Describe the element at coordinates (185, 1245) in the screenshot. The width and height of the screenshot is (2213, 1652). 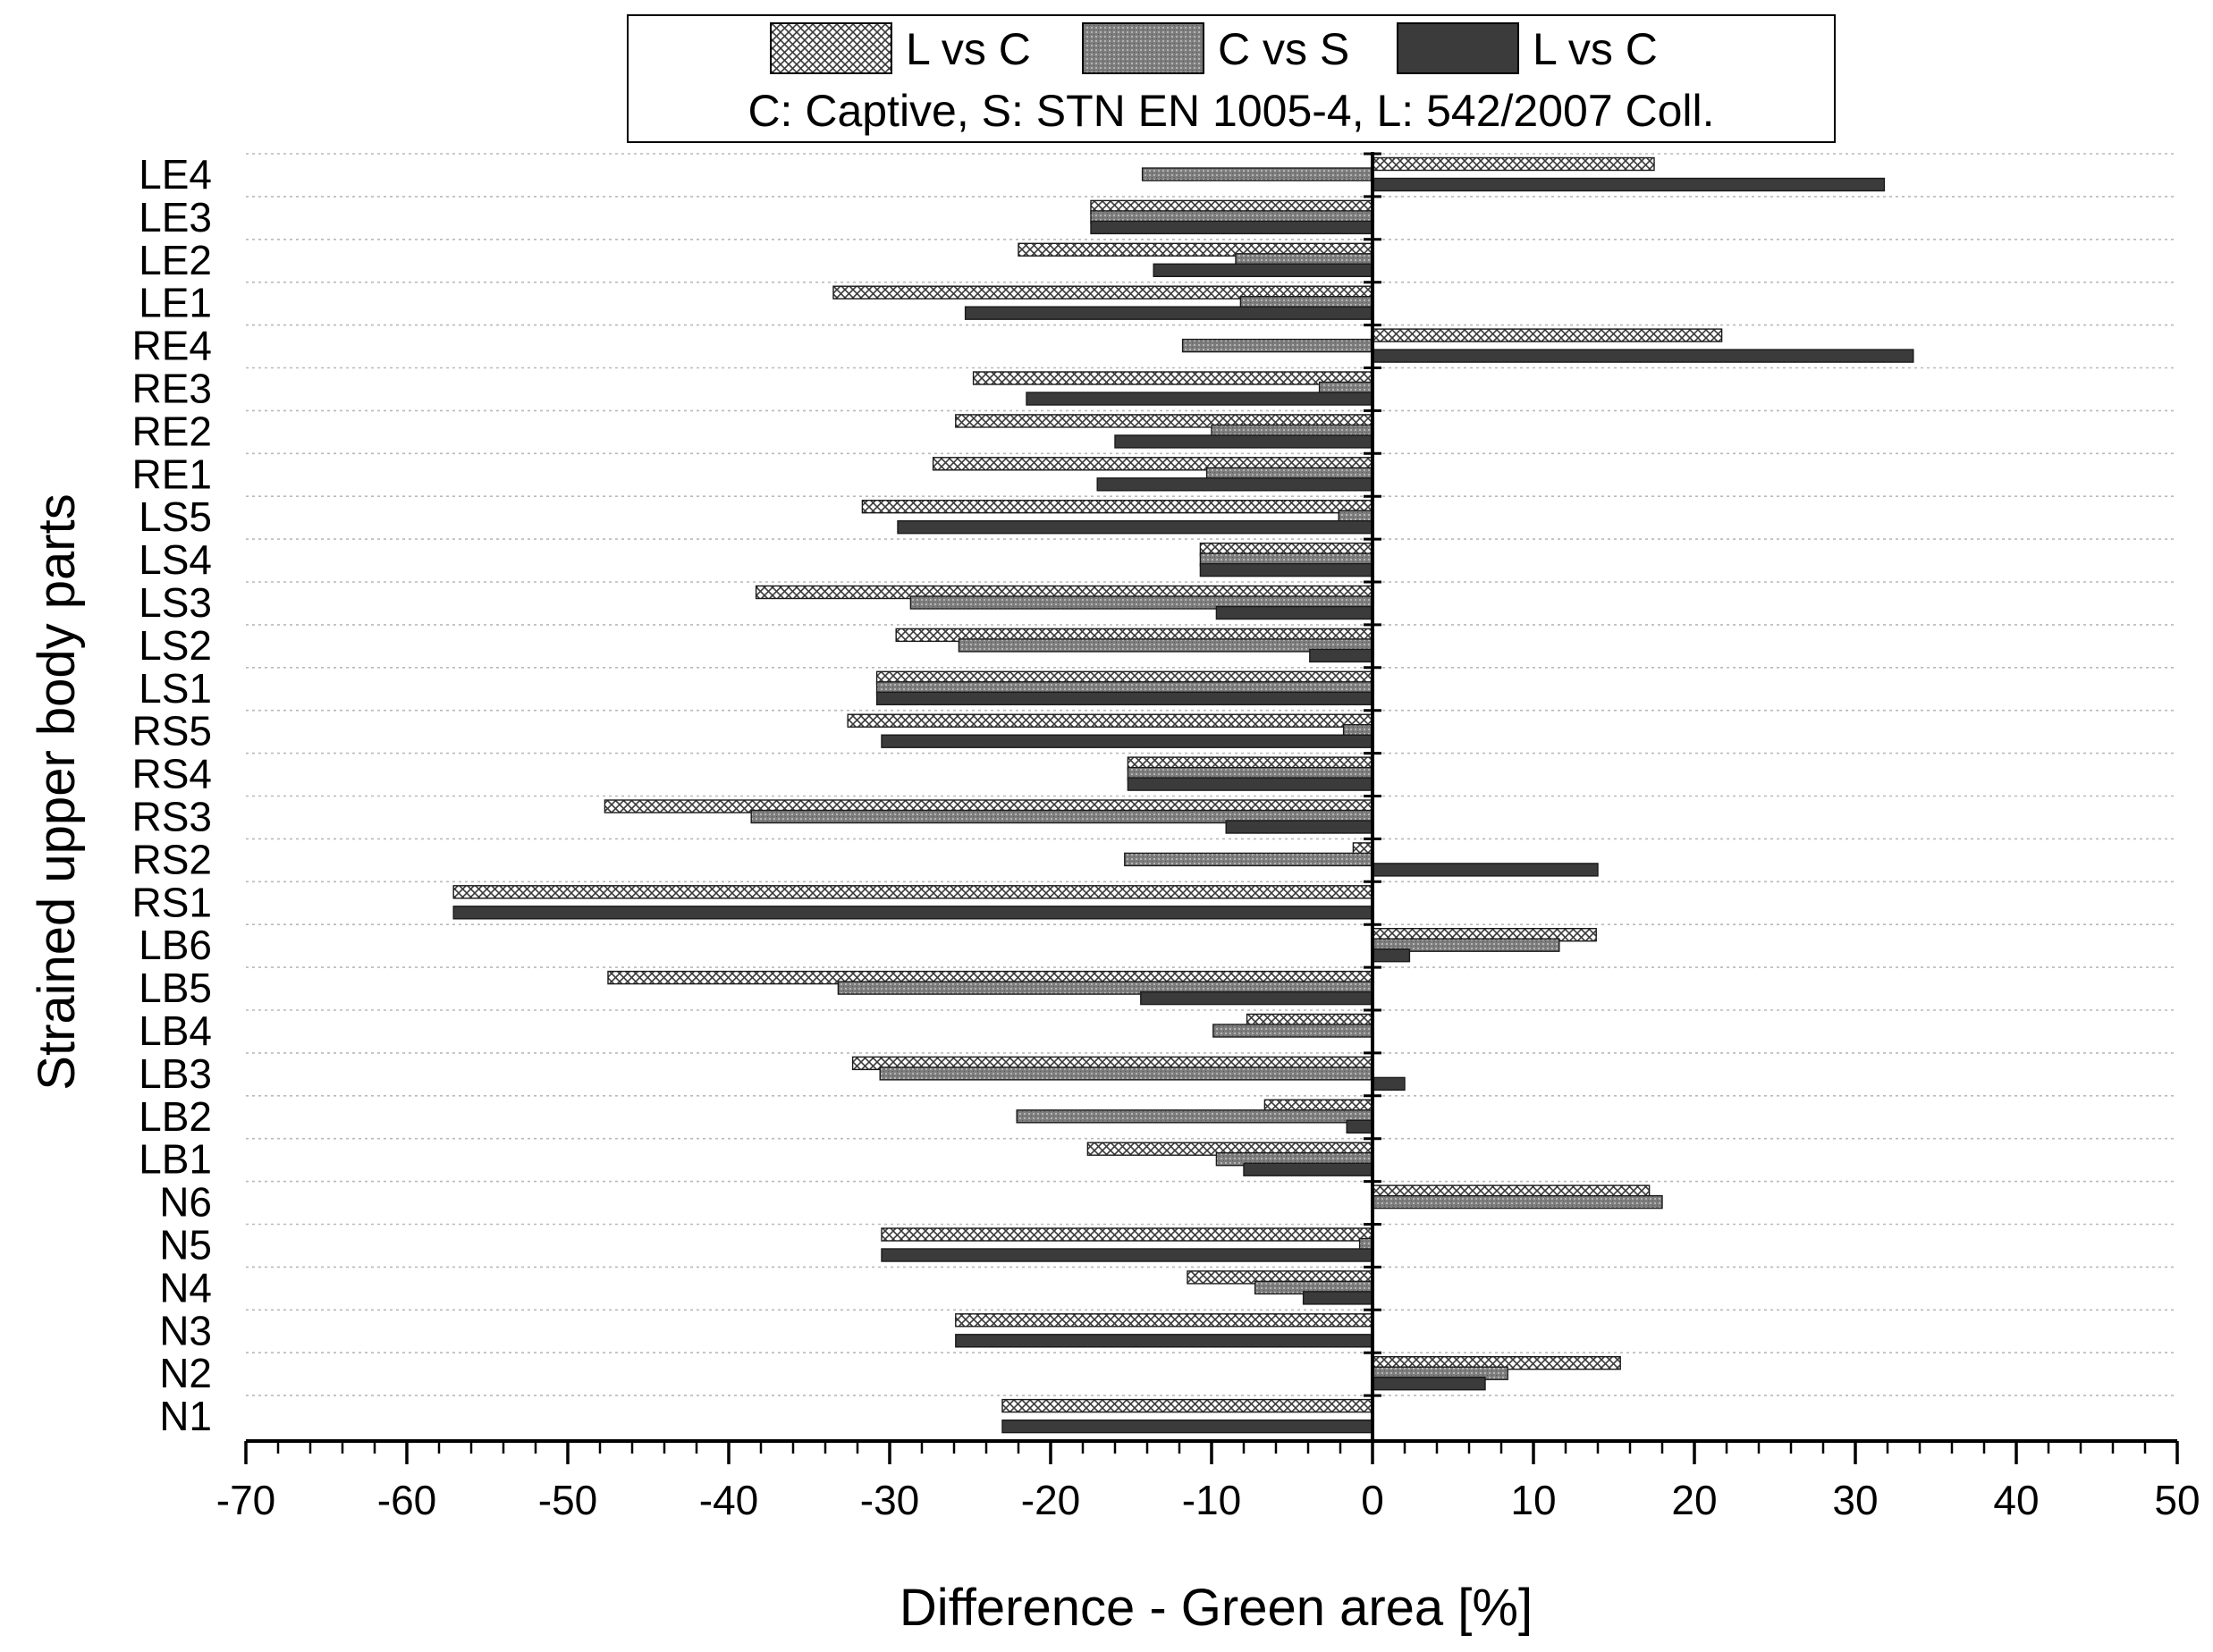
I see `y-tick-label: N5` at that location.